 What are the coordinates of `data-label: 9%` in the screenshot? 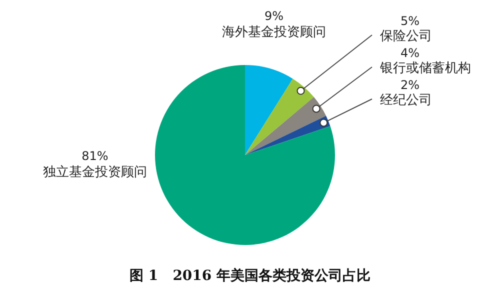 It's located at (274, 16).